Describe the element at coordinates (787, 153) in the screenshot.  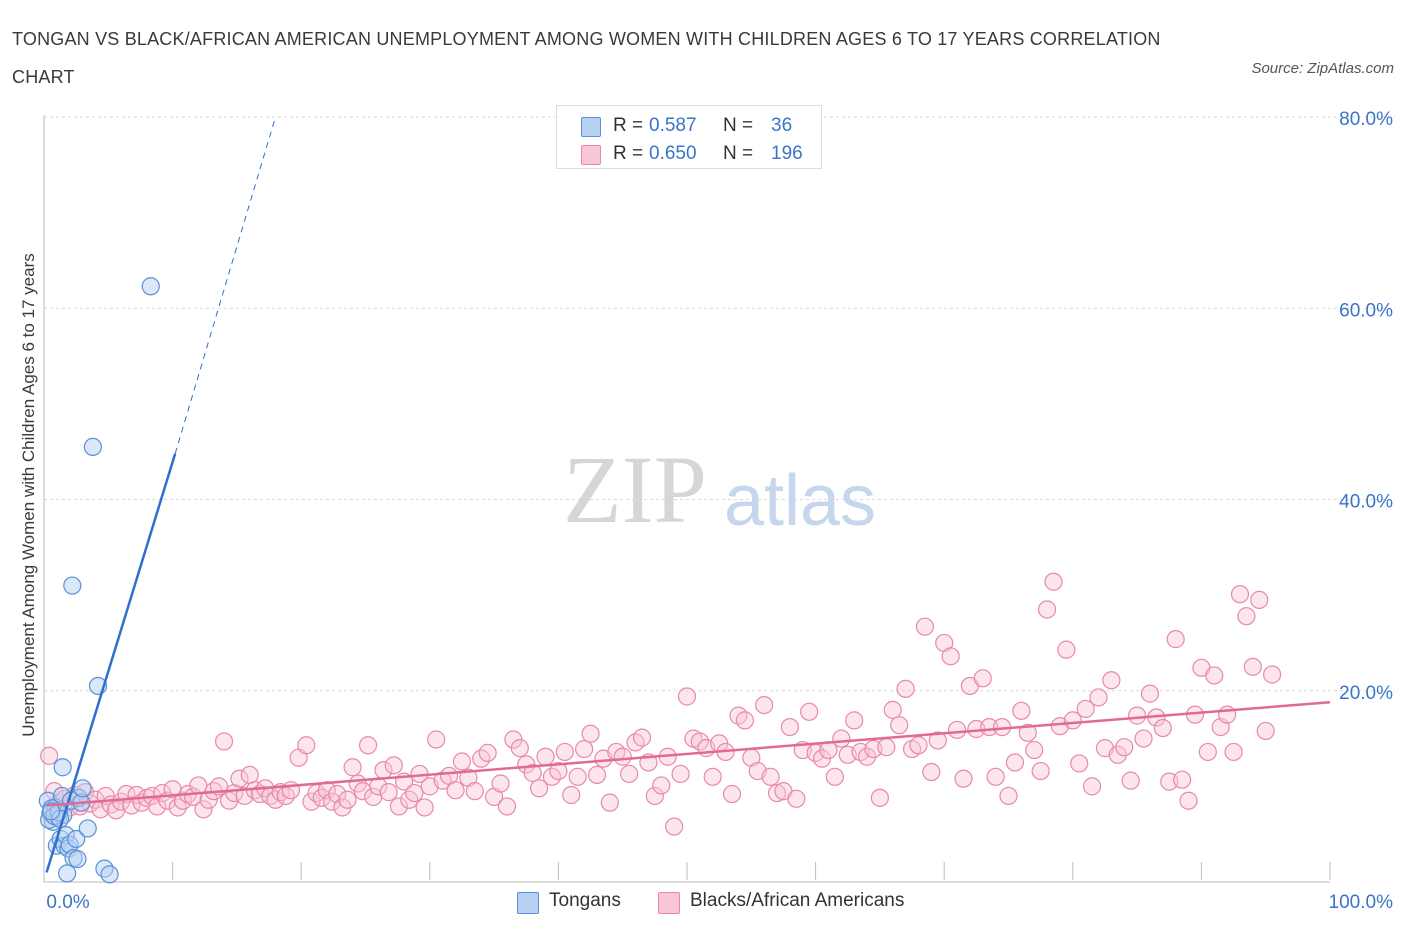
I see `n-value: 196` at that location.